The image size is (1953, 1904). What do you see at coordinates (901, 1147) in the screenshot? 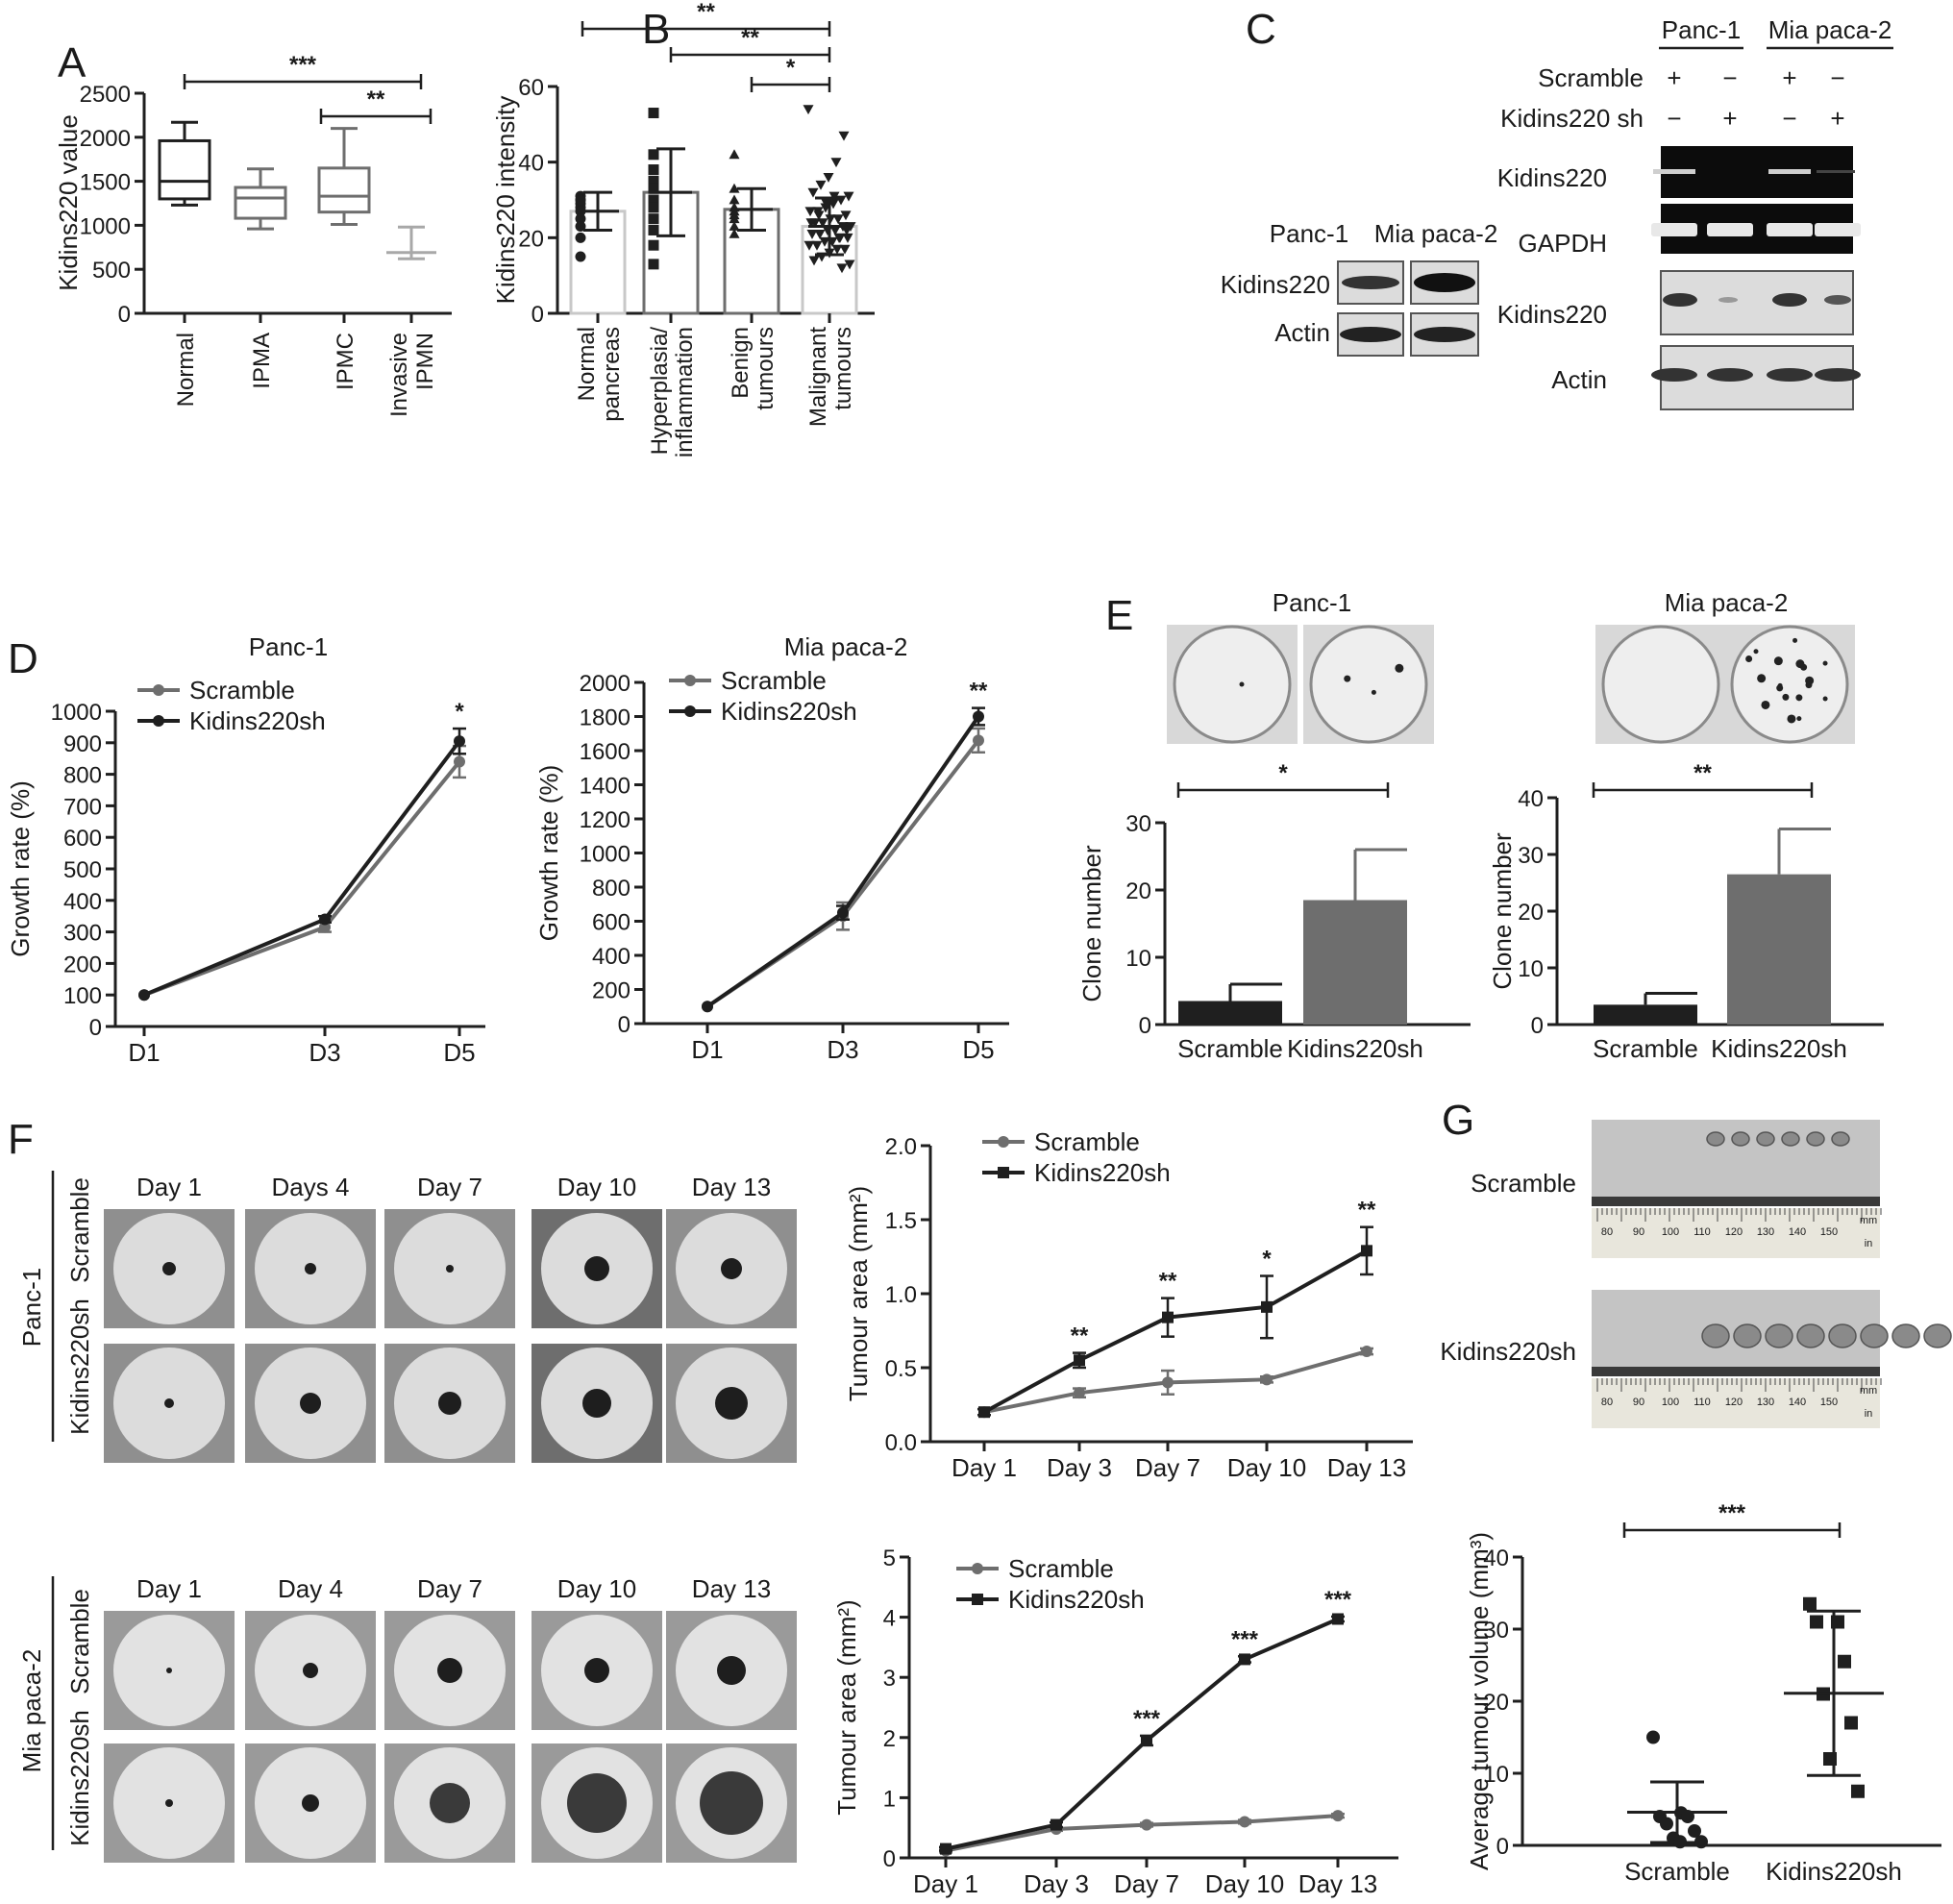
I see `chart-f1-y-tick-label: 2.0` at bounding box center [901, 1147].